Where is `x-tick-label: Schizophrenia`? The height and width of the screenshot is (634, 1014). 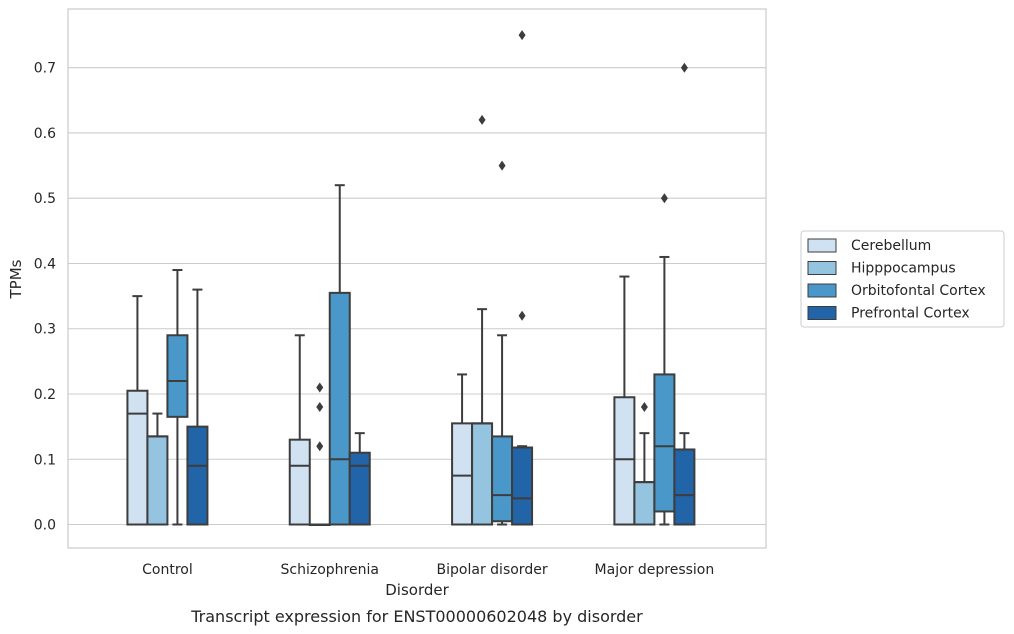
x-tick-label: Schizophrenia is located at coordinates (330, 570).